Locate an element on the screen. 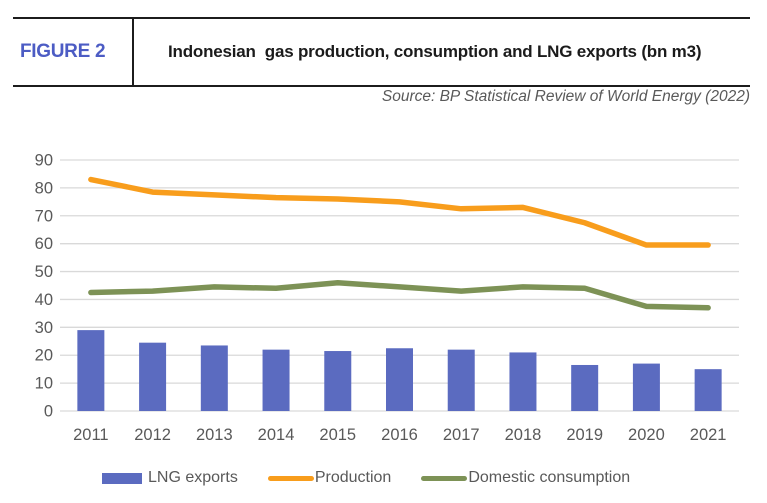 The width and height of the screenshot is (767, 503). bar-2015 is located at coordinates (338, 381).